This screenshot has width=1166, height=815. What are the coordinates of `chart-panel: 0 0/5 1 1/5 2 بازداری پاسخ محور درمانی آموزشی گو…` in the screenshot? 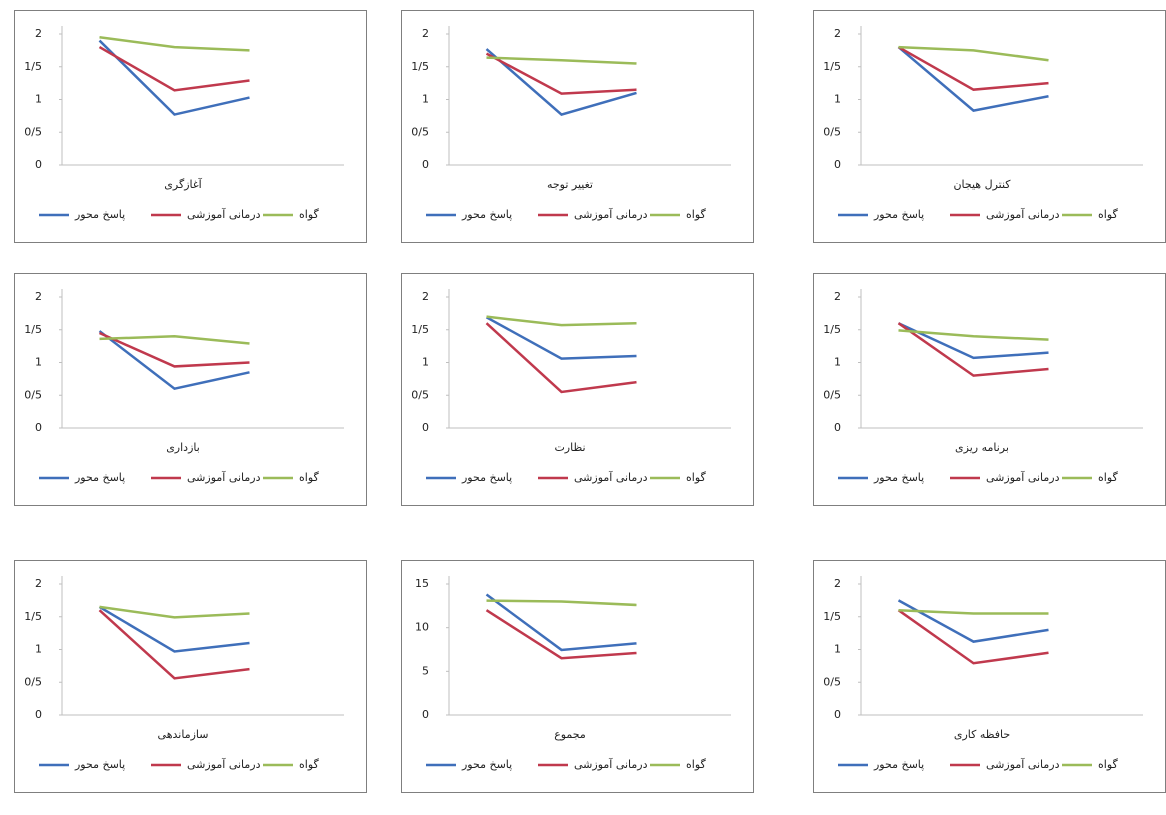 It's located at (190, 389).